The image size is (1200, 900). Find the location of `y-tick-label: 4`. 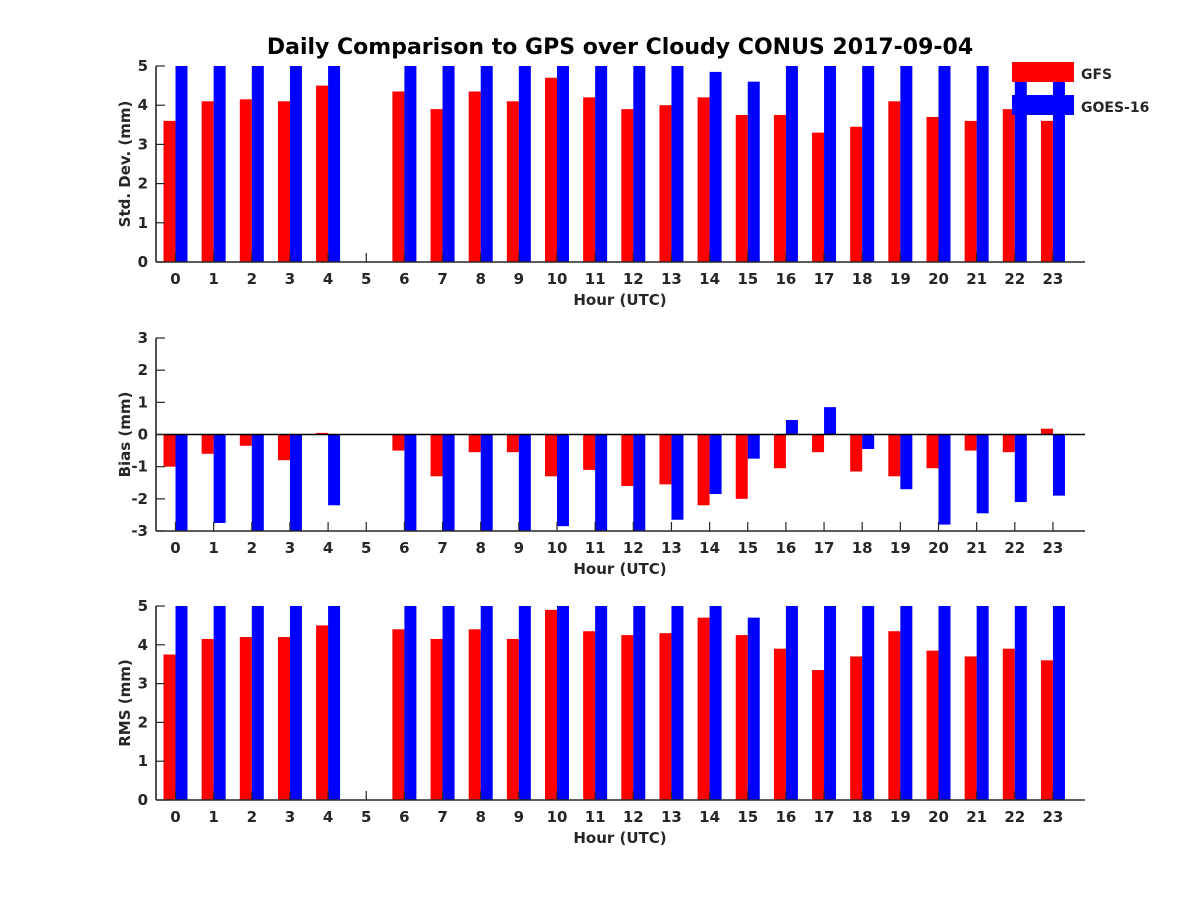

y-tick-label: 4 is located at coordinates (143, 105).